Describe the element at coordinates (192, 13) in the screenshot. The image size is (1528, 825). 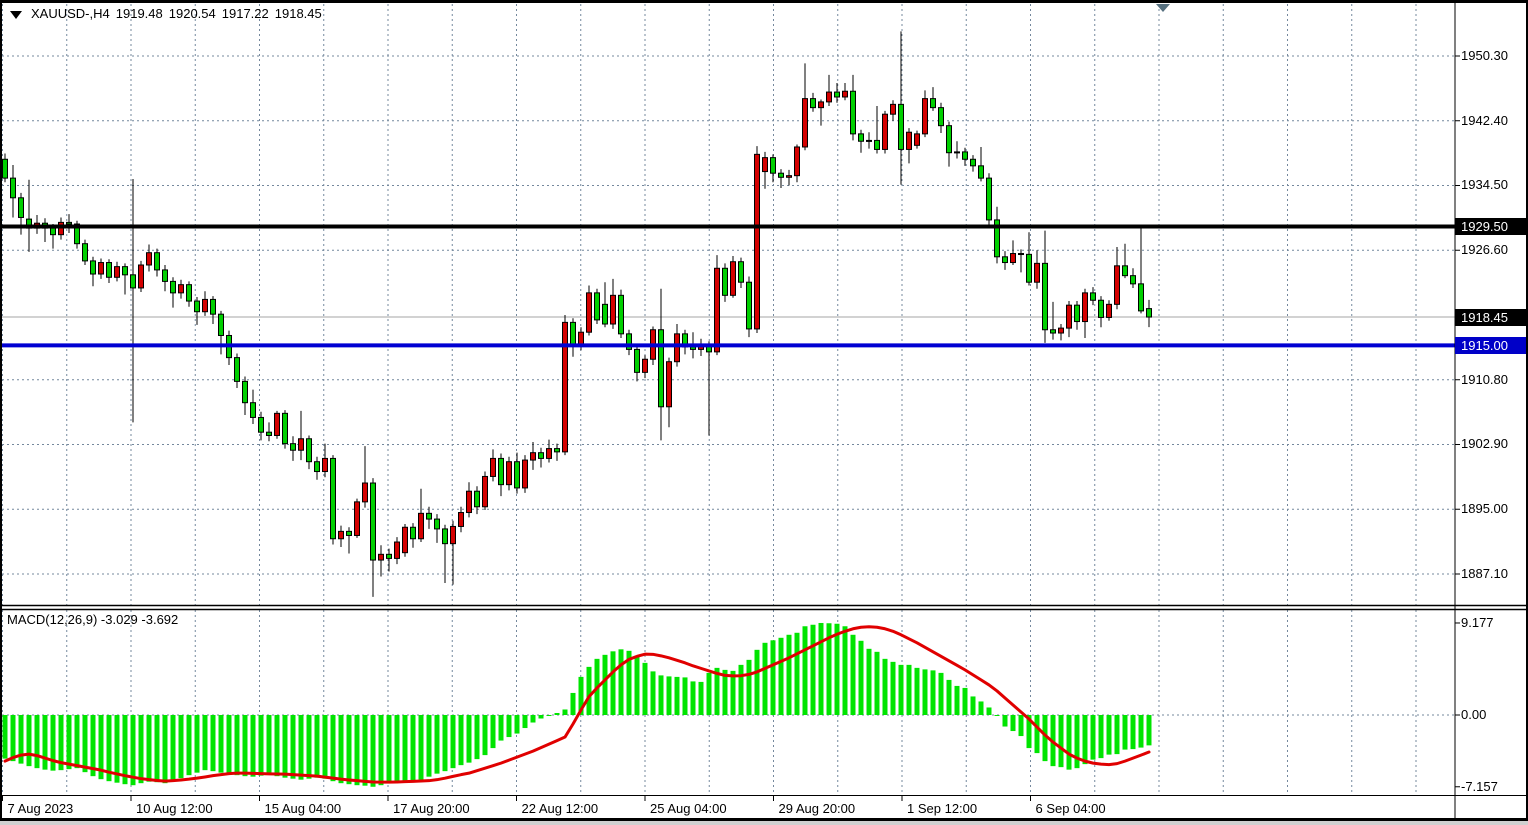
I see `high-value: 1920.54` at that location.